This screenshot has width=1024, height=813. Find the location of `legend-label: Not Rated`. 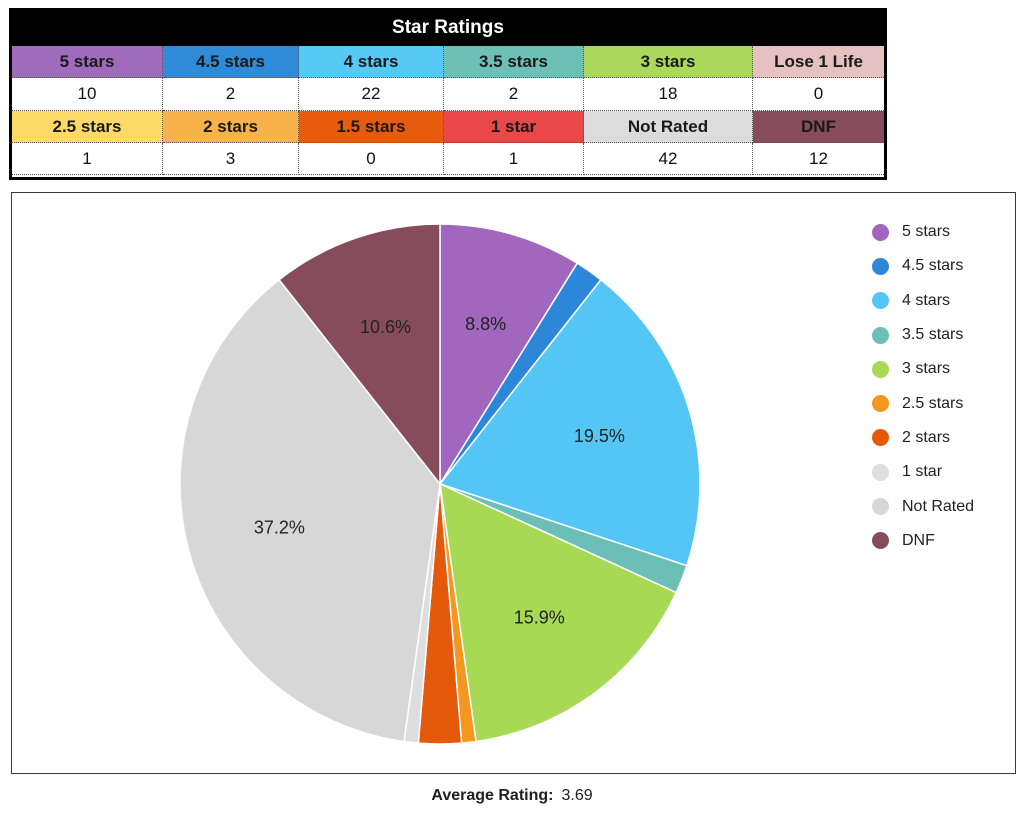

legend-label: Not Rated is located at coordinates (938, 506).